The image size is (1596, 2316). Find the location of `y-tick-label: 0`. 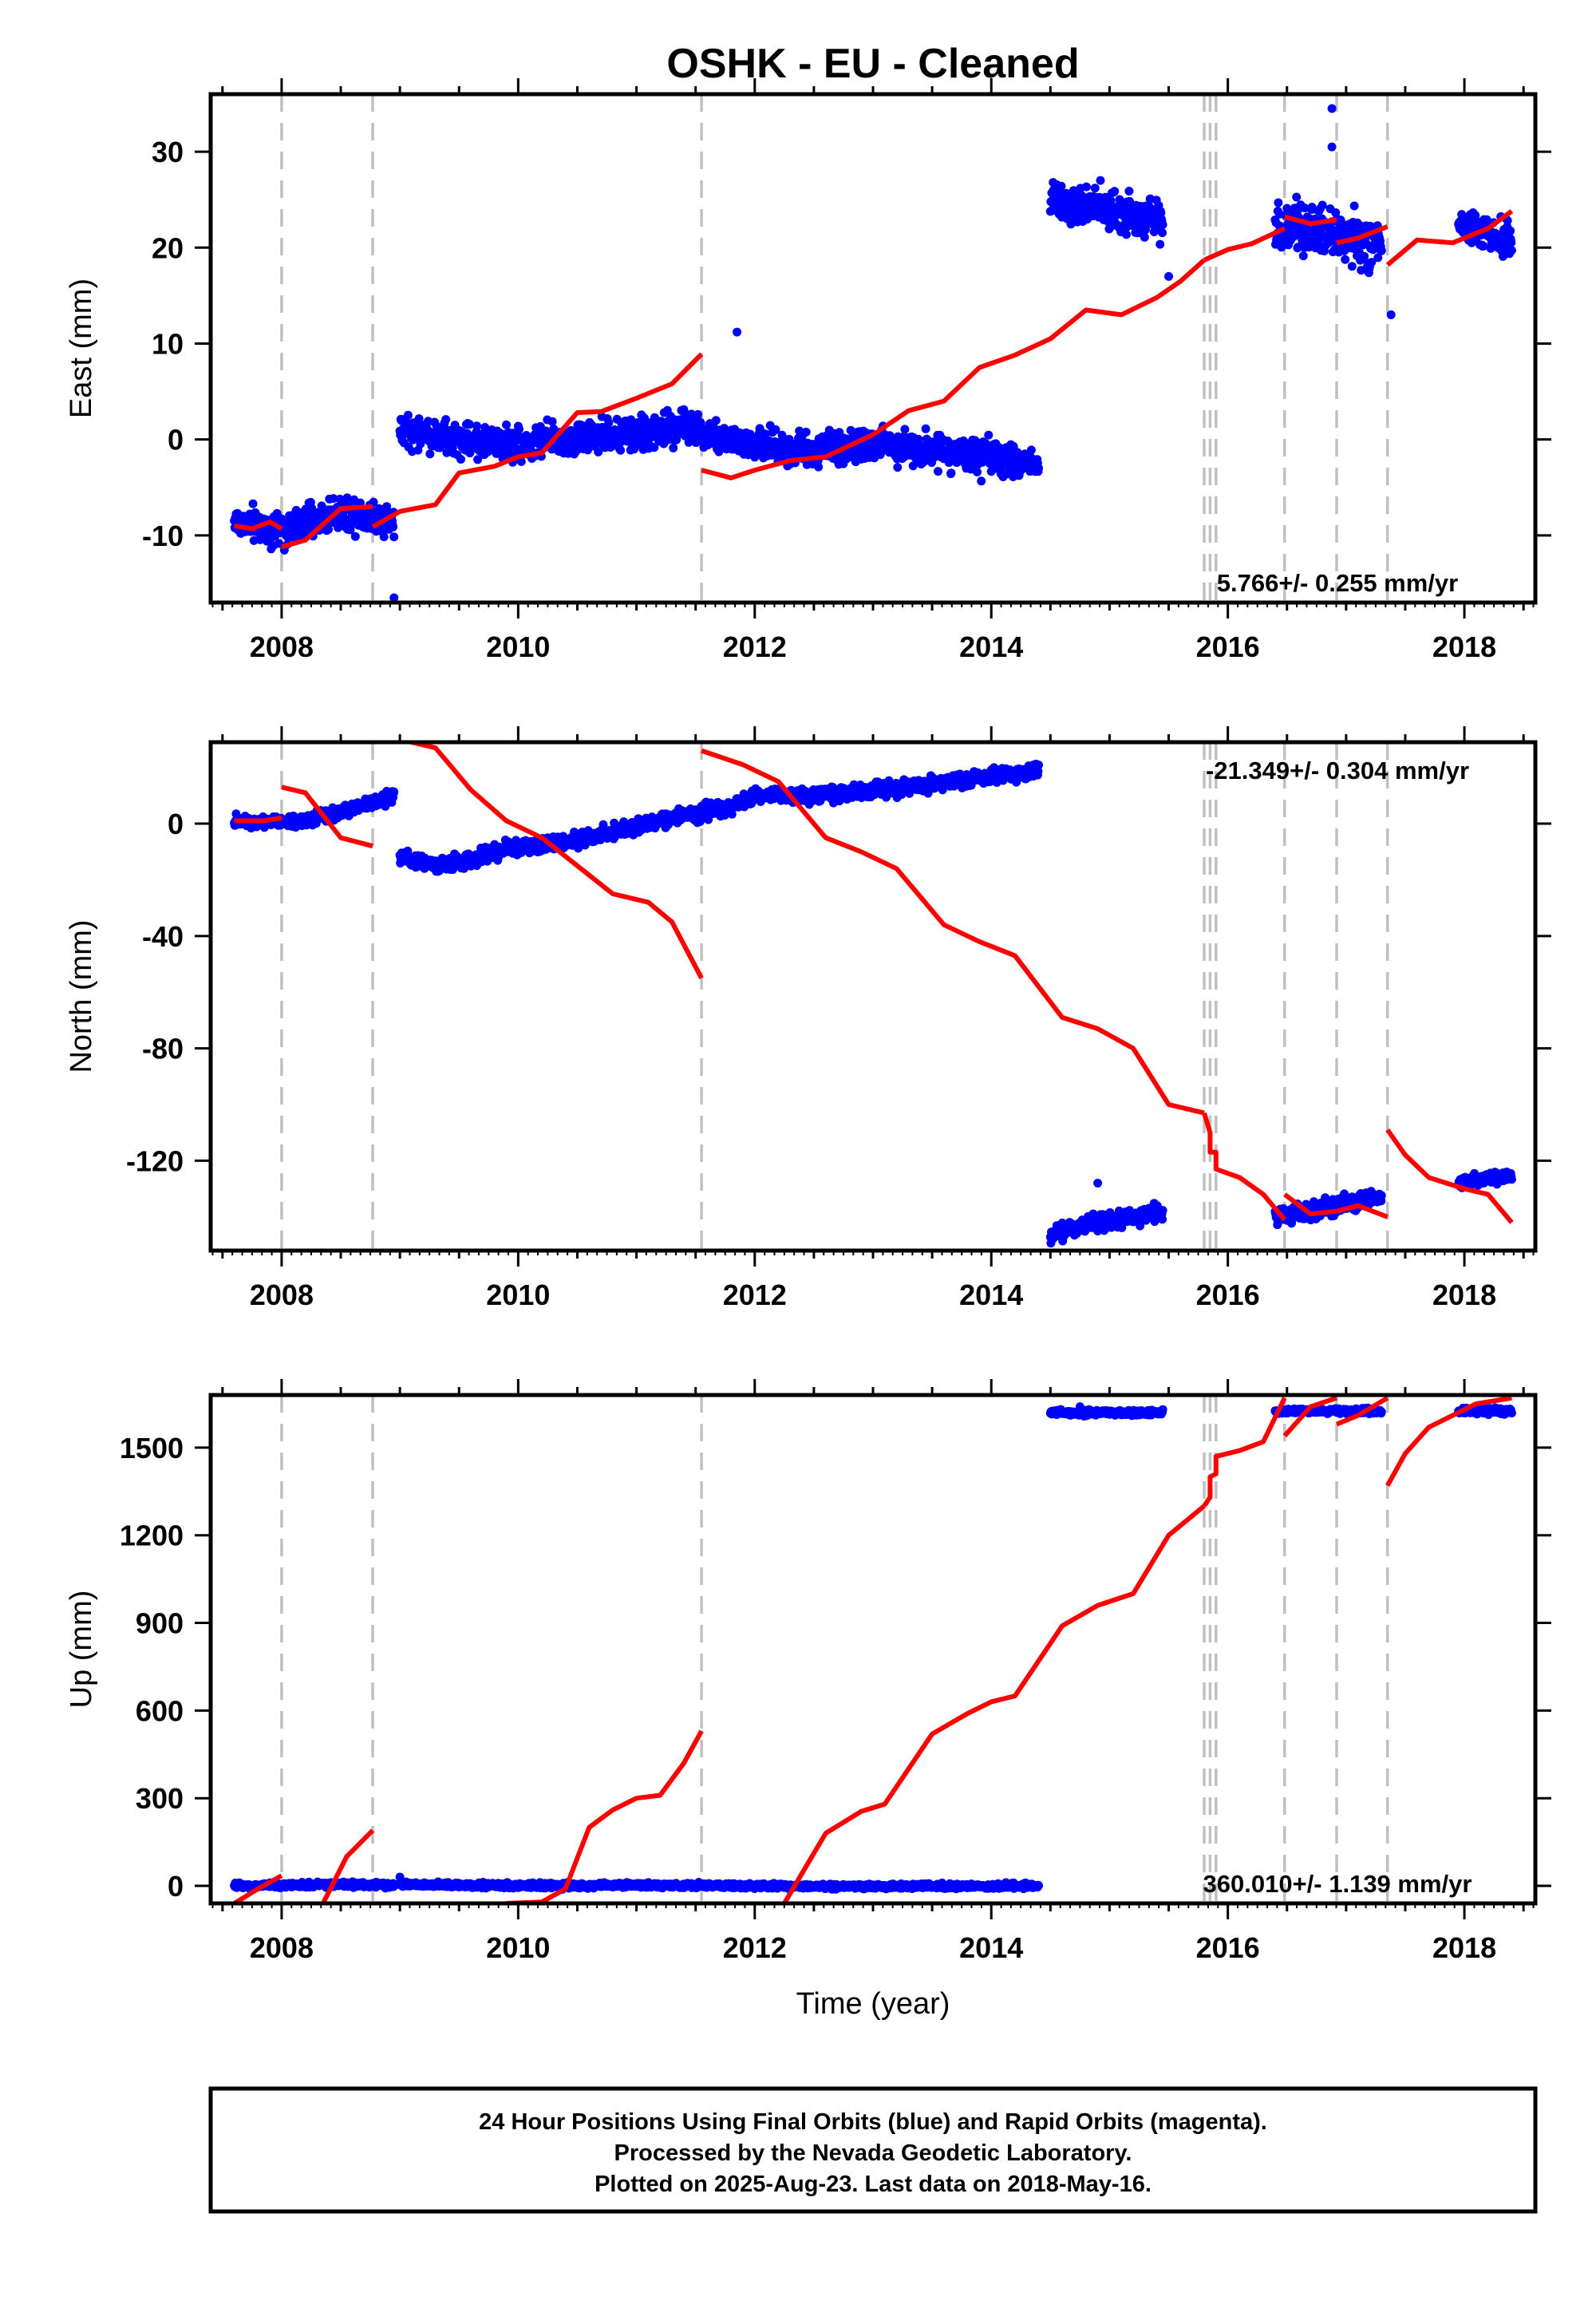

y-tick-label: 0 is located at coordinates (176, 440).